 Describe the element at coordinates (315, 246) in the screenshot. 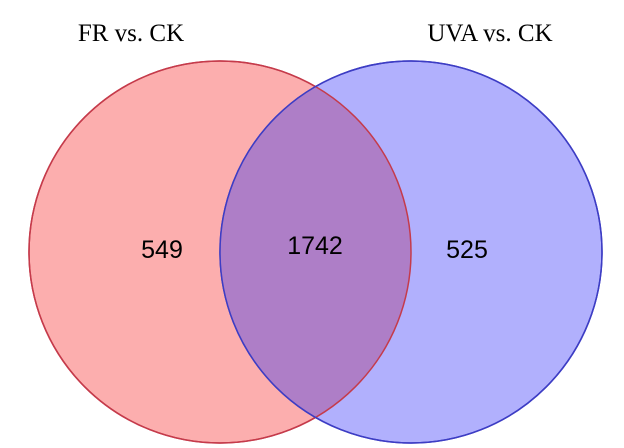

I see `count-intersection: 1742` at that location.